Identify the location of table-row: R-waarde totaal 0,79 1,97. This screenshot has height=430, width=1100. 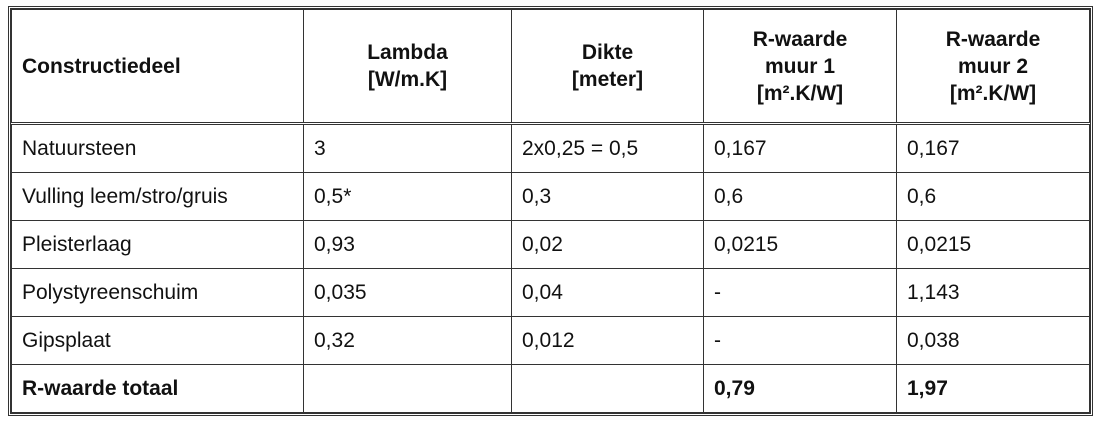
(550, 388).